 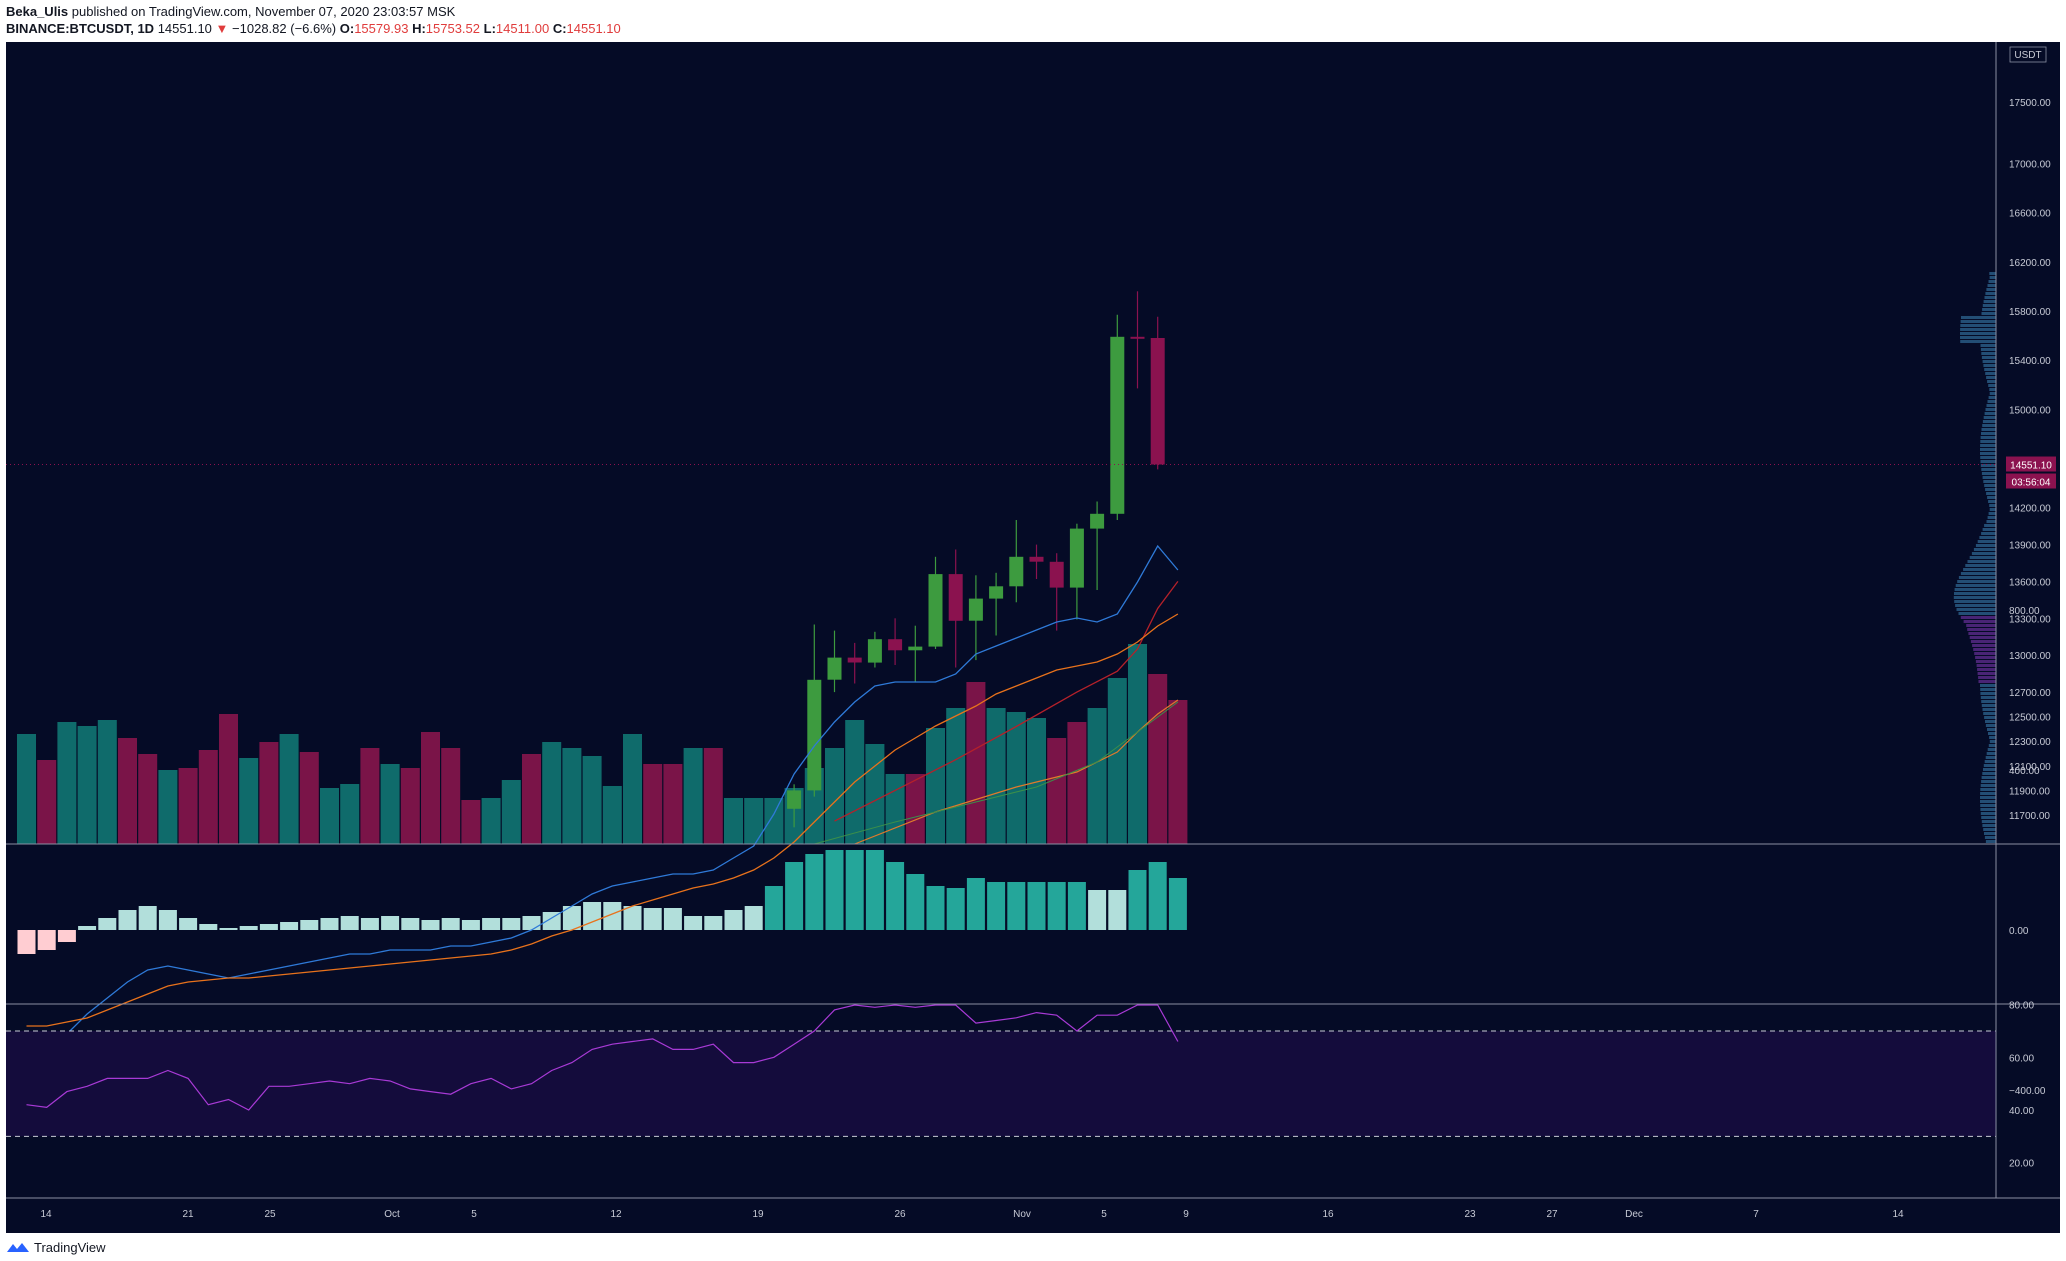 I want to click on price-tick-label: 15000.00, so click(x=2030, y=410).